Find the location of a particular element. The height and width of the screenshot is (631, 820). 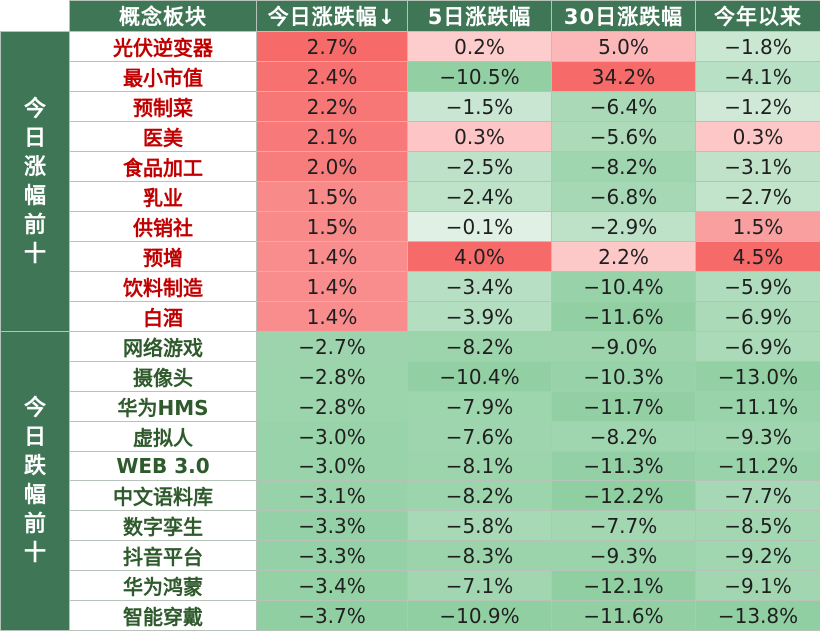

concept-name: 中文语料库 is located at coordinates (163, 496).